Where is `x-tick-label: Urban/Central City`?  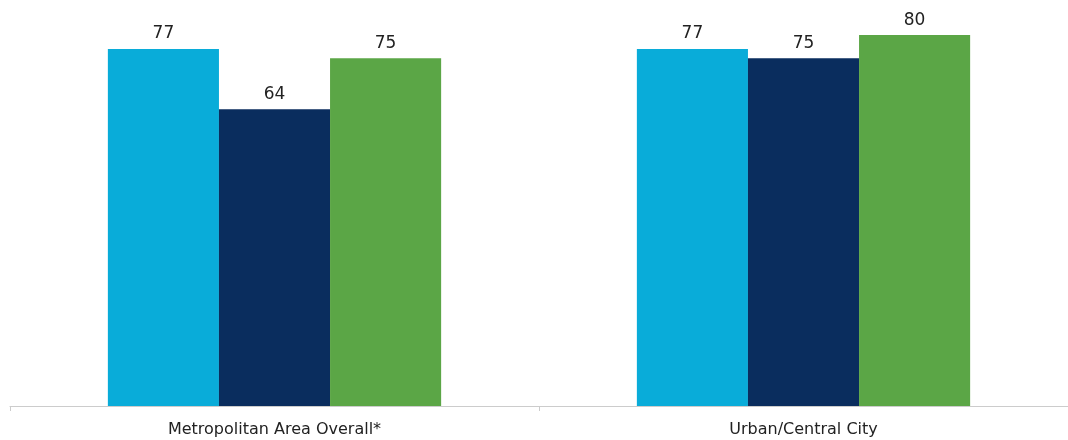
x-tick-label: Urban/Central City is located at coordinates (803, 428).